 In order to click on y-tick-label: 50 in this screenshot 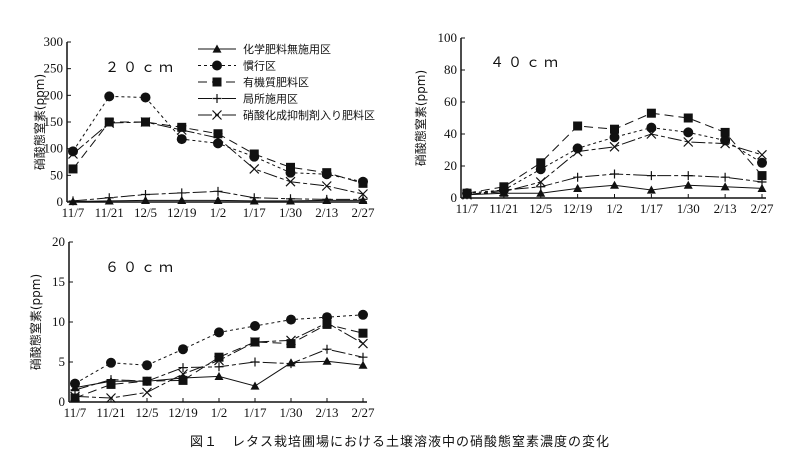, I will do `click(56, 174)`.